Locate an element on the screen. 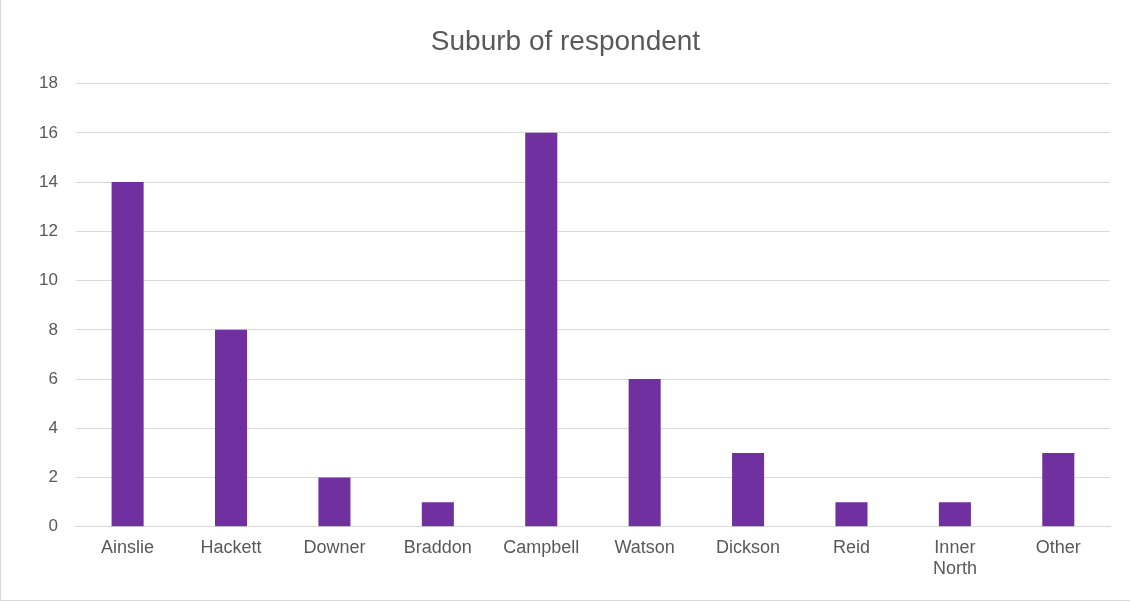 The width and height of the screenshot is (1131, 602). y-tick-label: 4 is located at coordinates (53, 427).